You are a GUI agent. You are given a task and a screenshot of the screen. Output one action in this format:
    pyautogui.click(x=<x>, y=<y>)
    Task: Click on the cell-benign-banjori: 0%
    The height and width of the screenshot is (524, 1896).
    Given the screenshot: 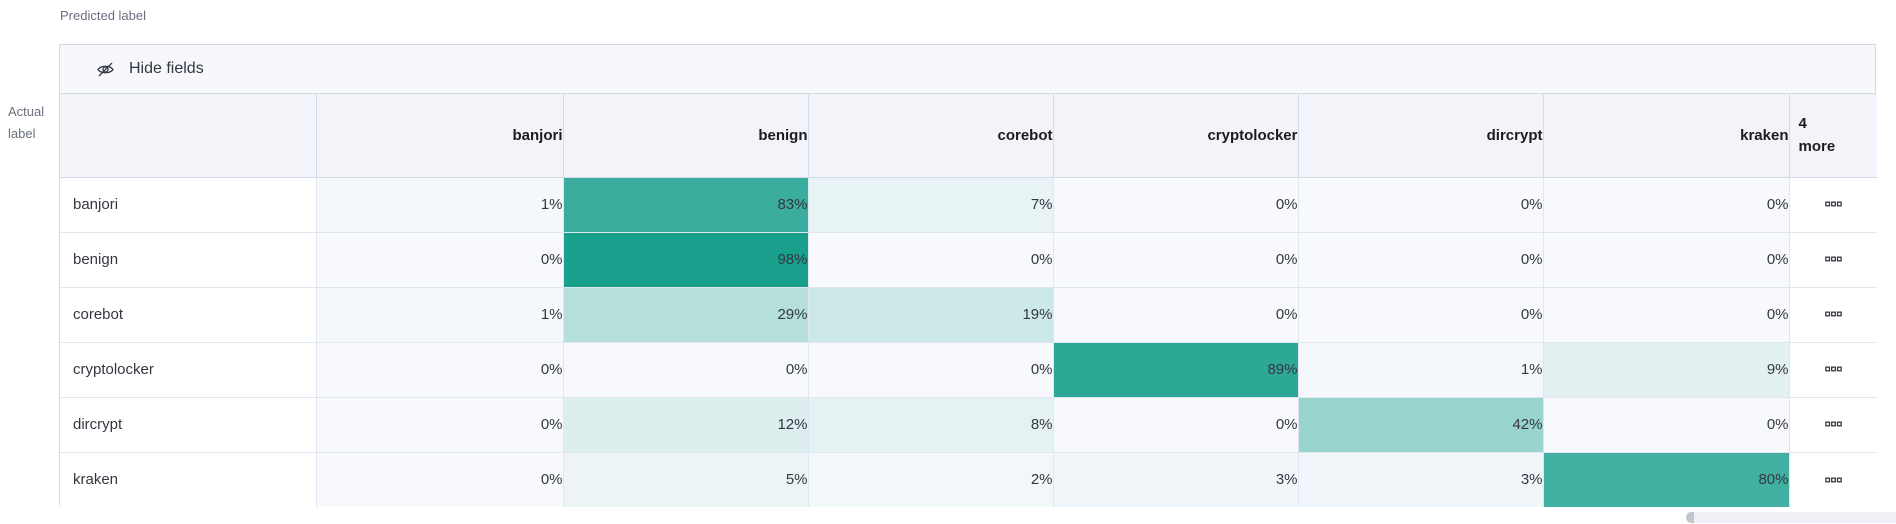 What is the action you would take?
    pyautogui.click(x=440, y=260)
    